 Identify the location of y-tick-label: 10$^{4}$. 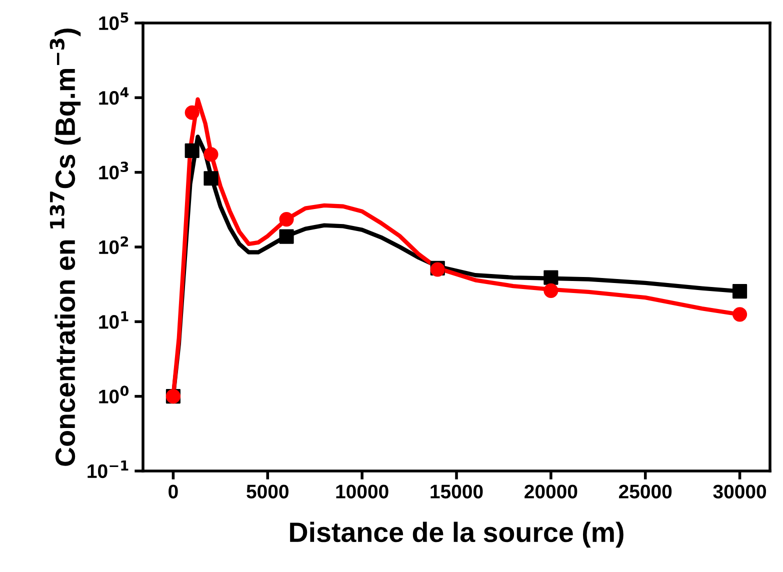
(114, 96).